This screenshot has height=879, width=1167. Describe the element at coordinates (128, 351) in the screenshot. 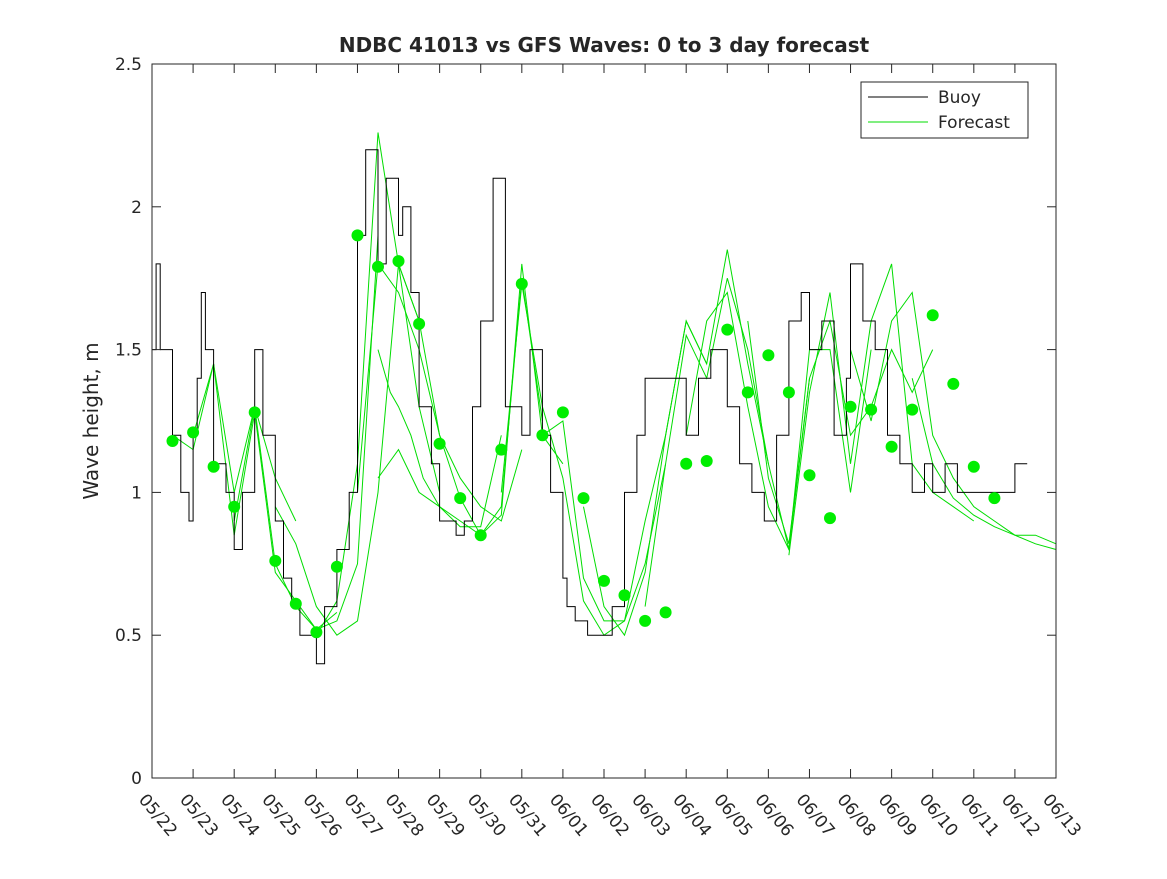

I see `y-tick-label: 1.5` at that location.